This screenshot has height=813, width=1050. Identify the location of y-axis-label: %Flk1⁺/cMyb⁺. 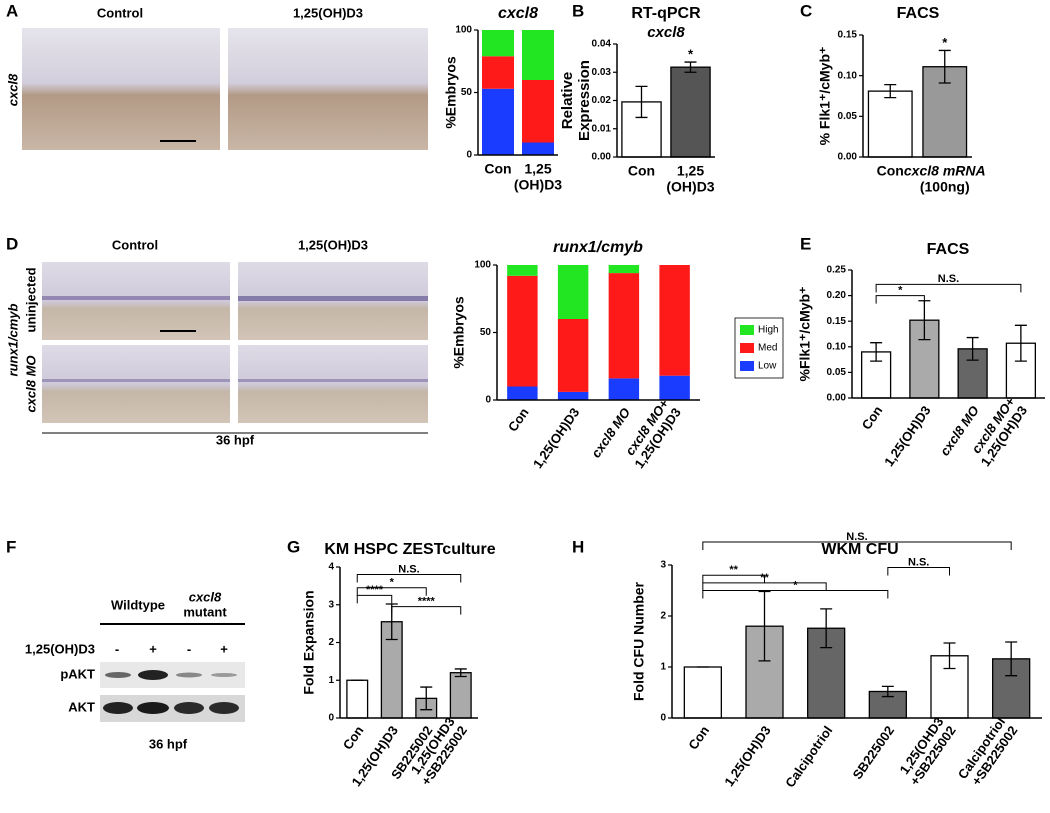
(805, 334).